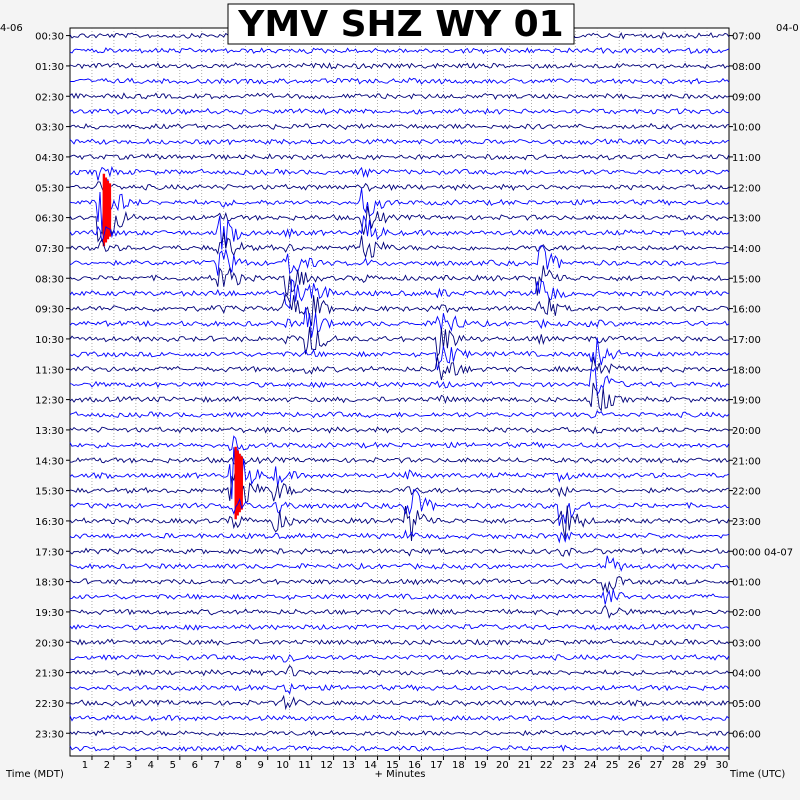 The image size is (800, 800). Describe the element at coordinates (746, 643) in the screenshot. I see `right-tick-label: 03:00` at that location.